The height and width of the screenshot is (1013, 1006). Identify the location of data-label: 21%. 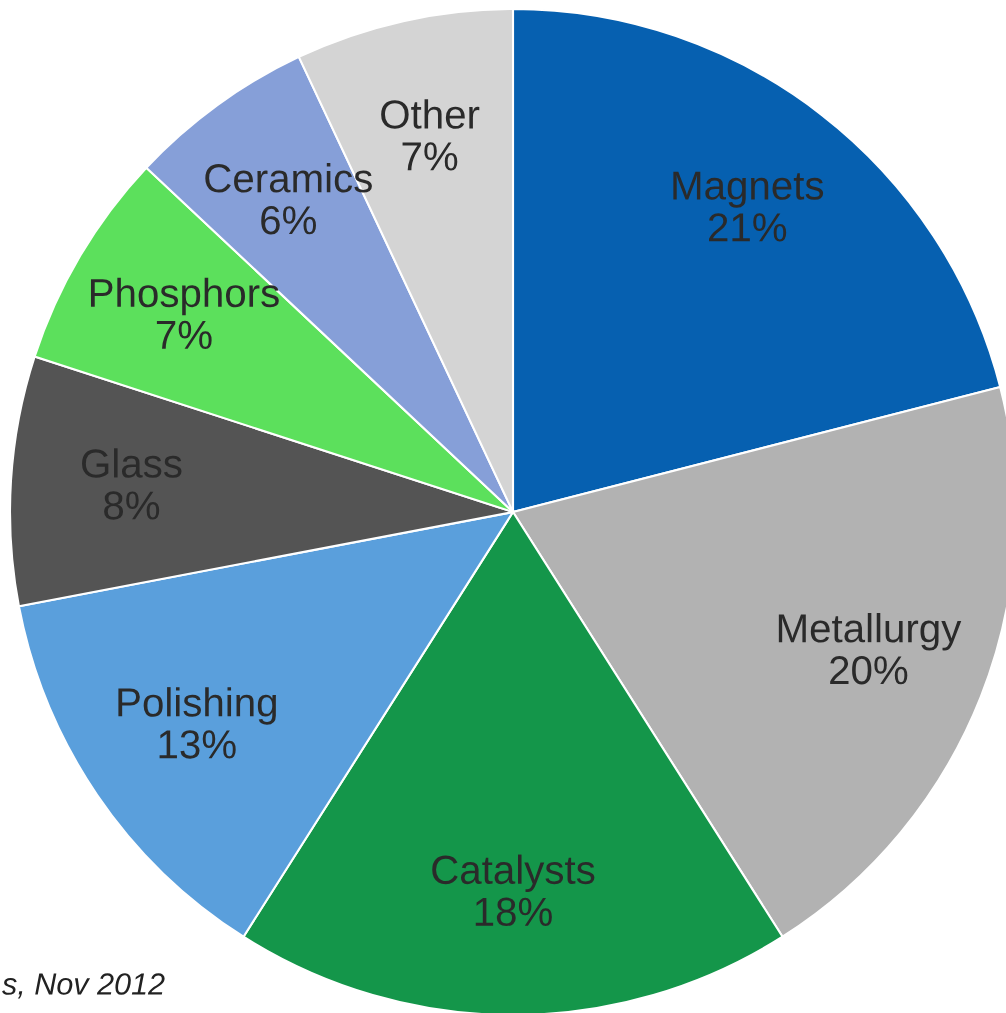
(748, 227).